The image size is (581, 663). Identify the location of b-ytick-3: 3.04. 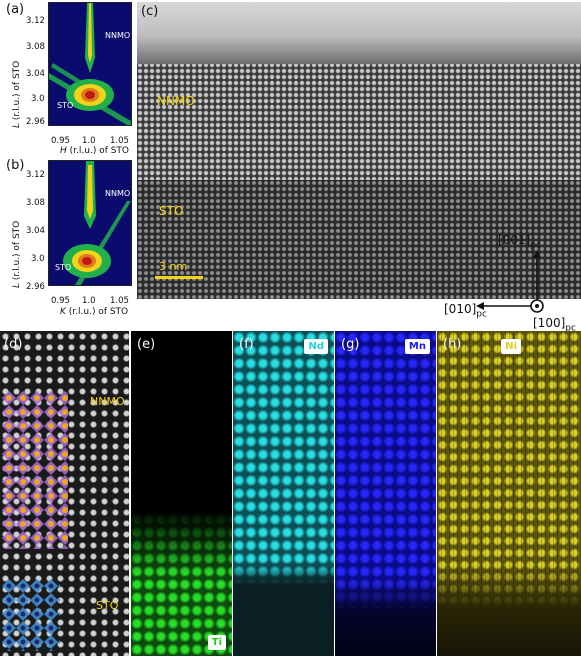
(35, 231).